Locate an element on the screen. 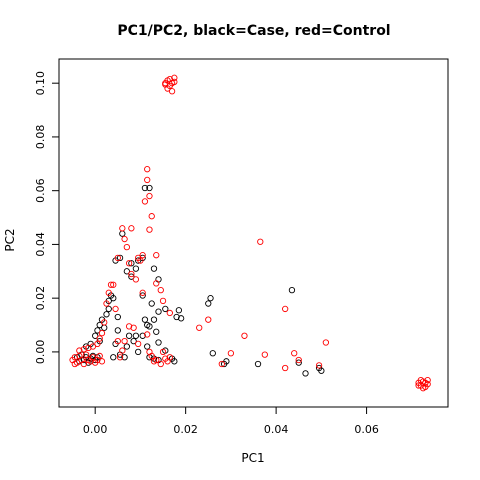  y-tick-label: 0.00 is located at coordinates (40, 352).